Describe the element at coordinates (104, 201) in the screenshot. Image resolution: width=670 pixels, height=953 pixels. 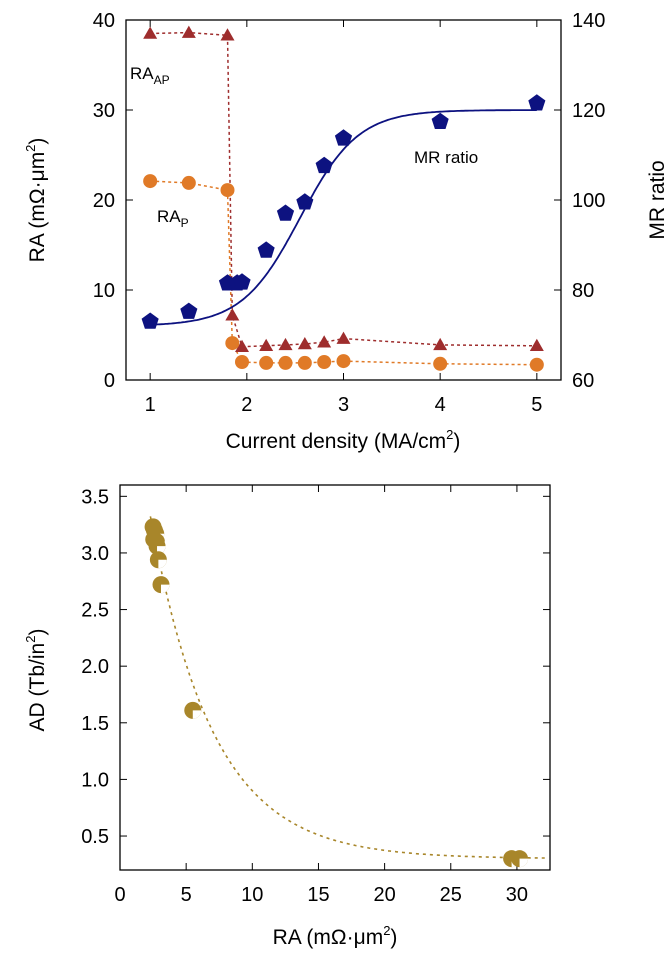
I see `top-y-tick-label: 20` at that location.